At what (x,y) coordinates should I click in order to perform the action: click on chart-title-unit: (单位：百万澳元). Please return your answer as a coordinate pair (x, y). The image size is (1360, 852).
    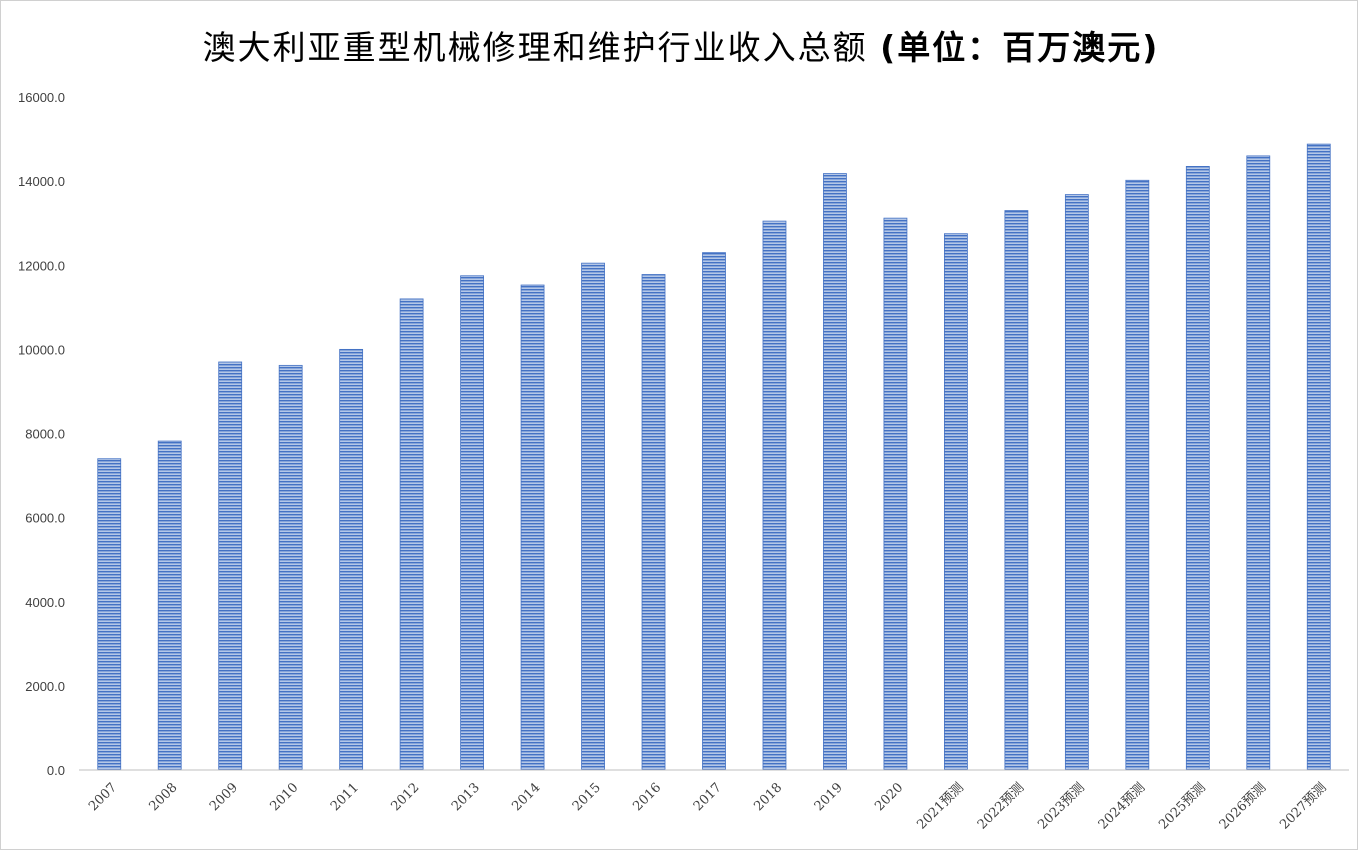
    Looking at the image, I should click on (1020, 47).